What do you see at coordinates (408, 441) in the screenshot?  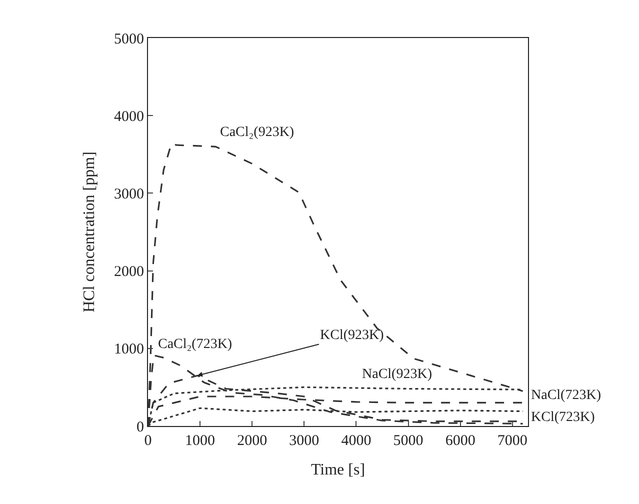 I see `x-tick-label: 5000` at bounding box center [408, 441].